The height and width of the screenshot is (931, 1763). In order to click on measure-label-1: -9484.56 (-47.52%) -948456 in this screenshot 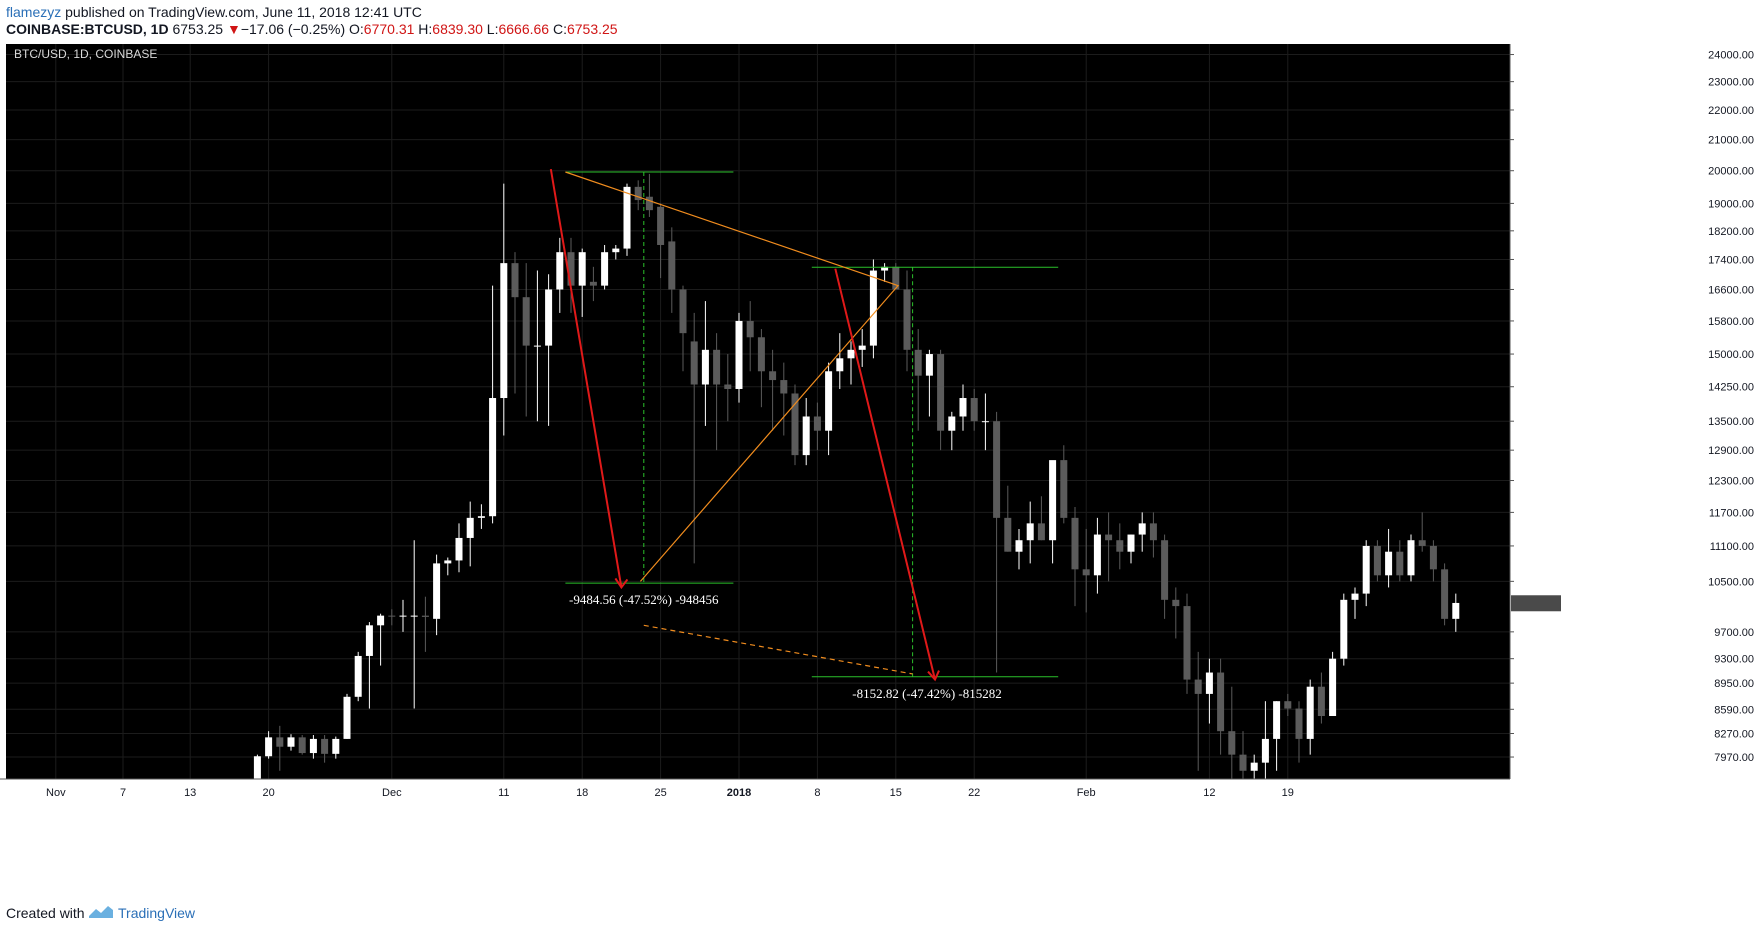, I will do `click(644, 599)`.